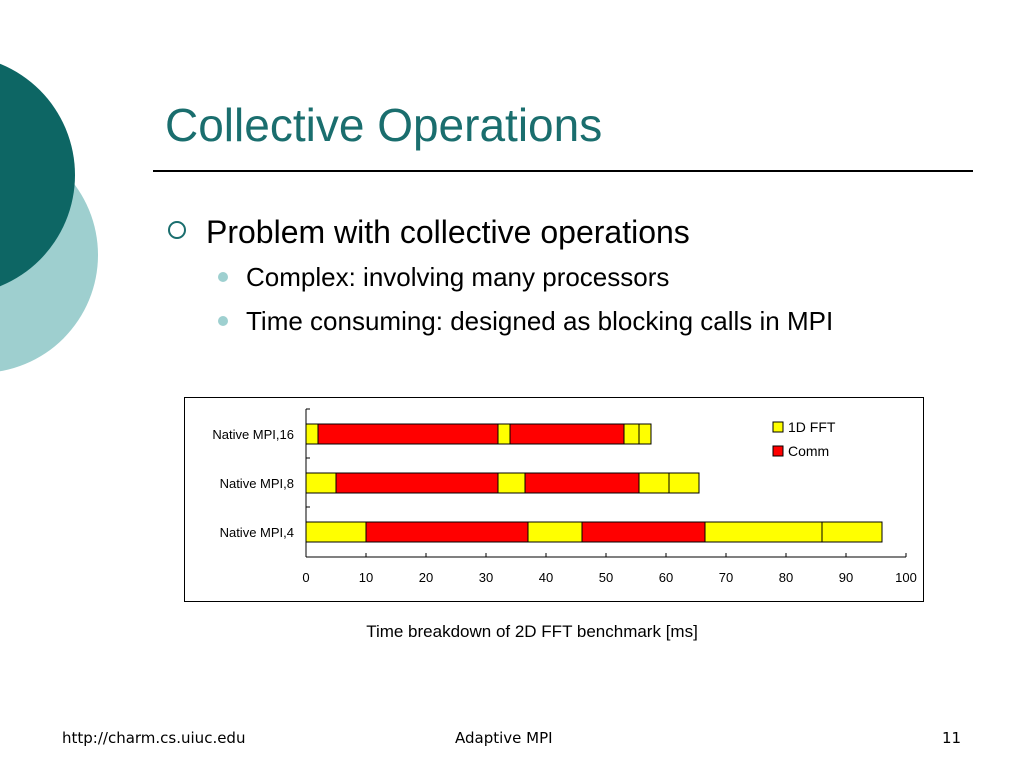  I want to click on chart-caption: Time breakdown of 2D FFT benchmark [ms], so click(532, 631).